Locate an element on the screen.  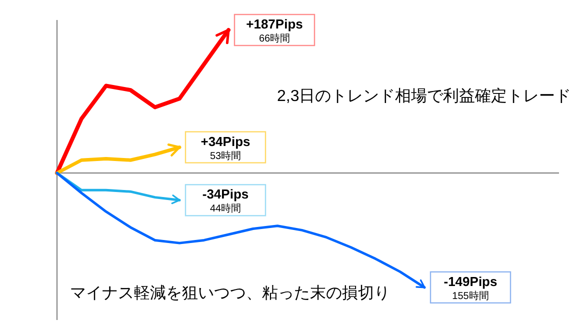
annotation: 44時間 is located at coordinates (226, 208).